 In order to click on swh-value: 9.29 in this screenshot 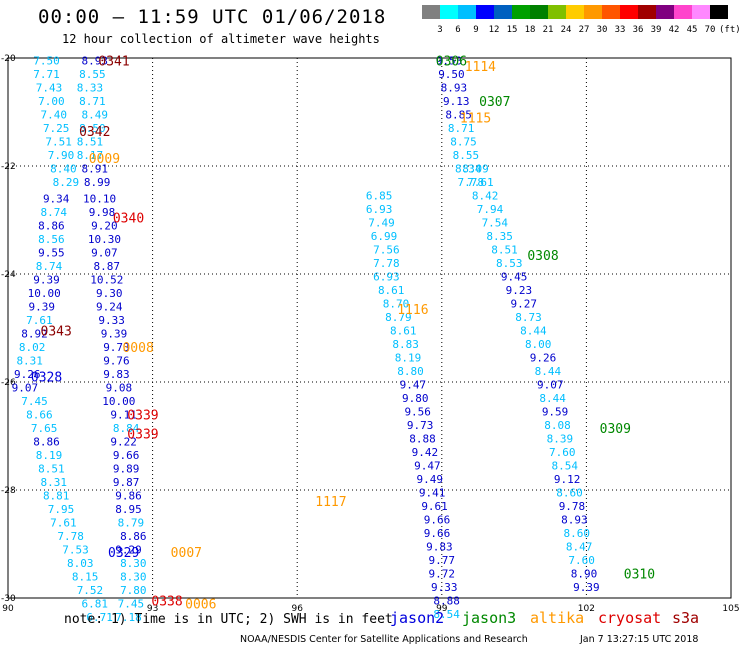, I will do `click(128, 549)`.